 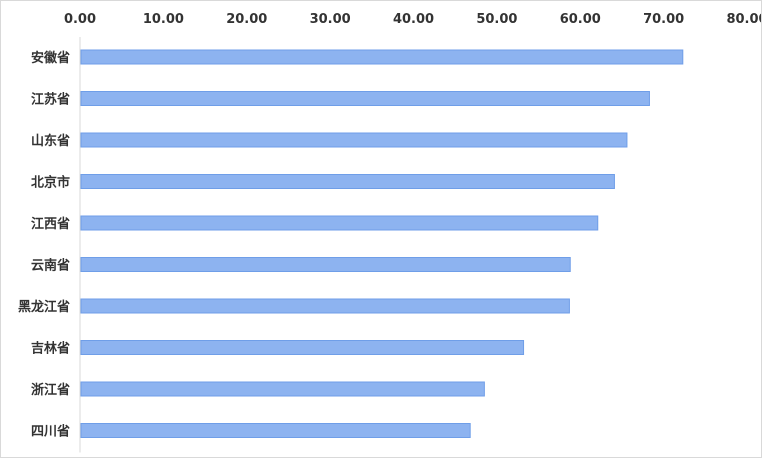 What do you see at coordinates (330, 19) in the screenshot?
I see `x-tick-label: 30.00` at bounding box center [330, 19].